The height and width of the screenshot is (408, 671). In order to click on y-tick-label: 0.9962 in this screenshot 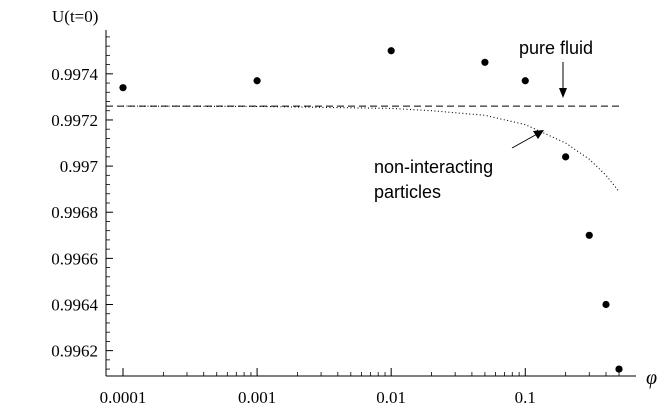, I will do `click(74, 351)`.